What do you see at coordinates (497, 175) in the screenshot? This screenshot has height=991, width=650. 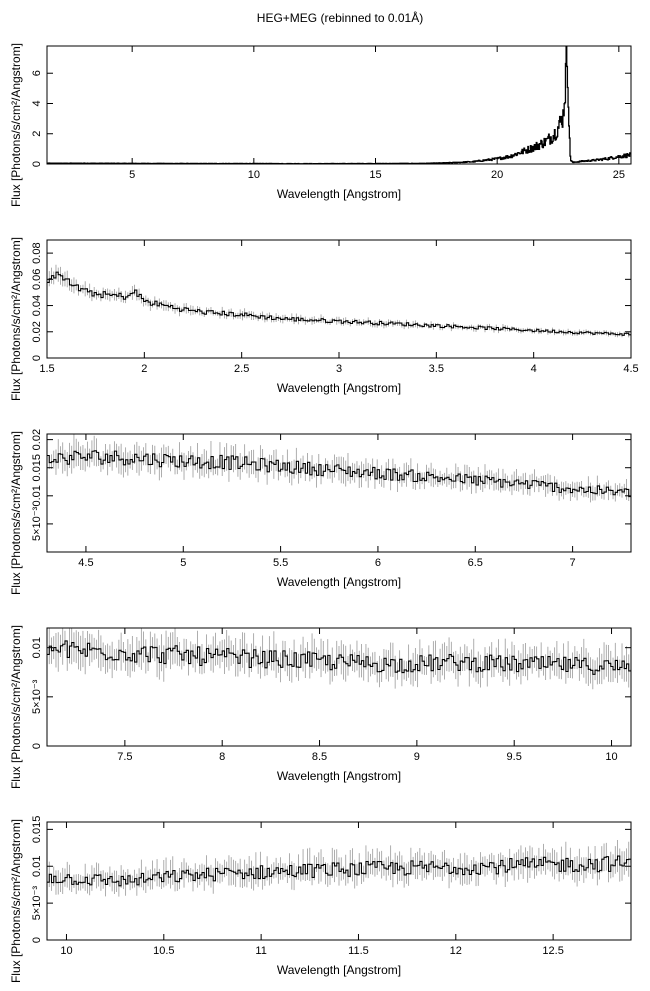 I see `x-tick-label: 20` at bounding box center [497, 175].